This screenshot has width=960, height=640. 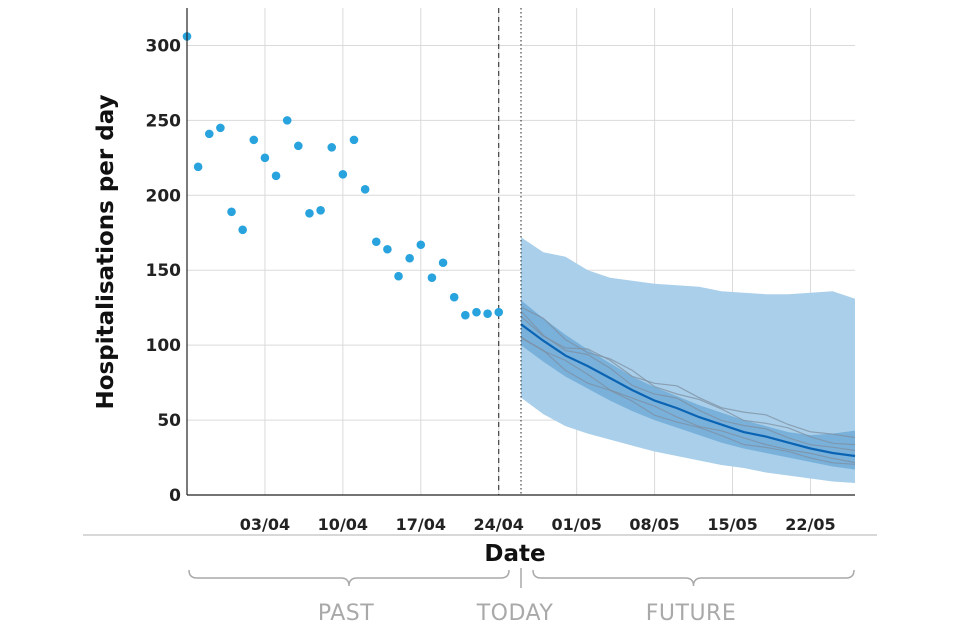 What do you see at coordinates (810, 524) in the screenshot?
I see `x-tick-label: 22/05` at bounding box center [810, 524].